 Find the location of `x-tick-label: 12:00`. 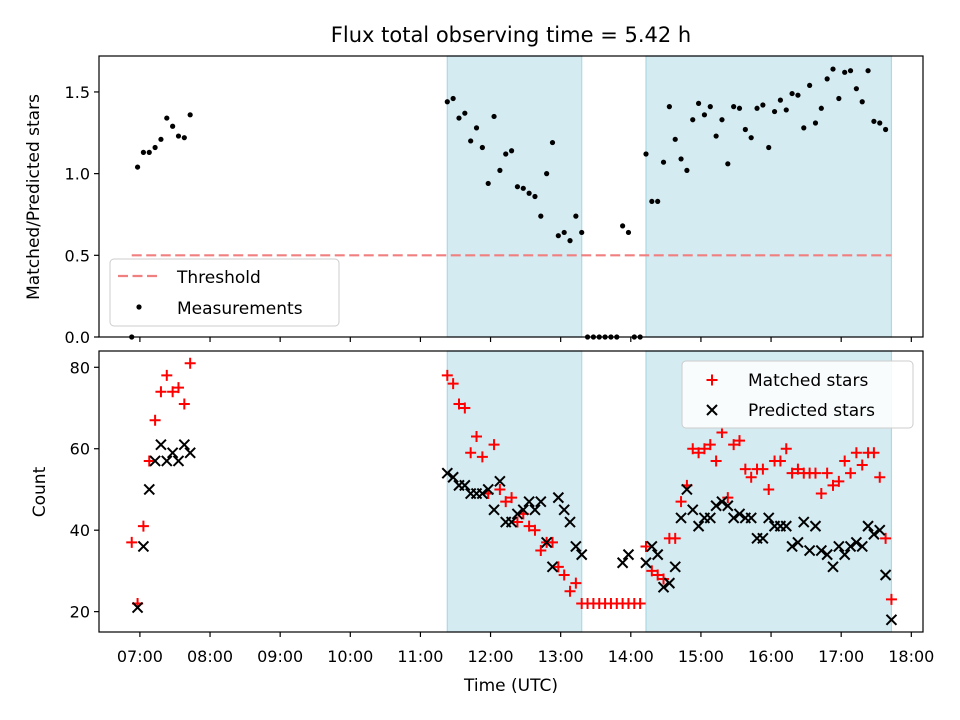

x-tick-label: 12:00 is located at coordinates (490, 656).